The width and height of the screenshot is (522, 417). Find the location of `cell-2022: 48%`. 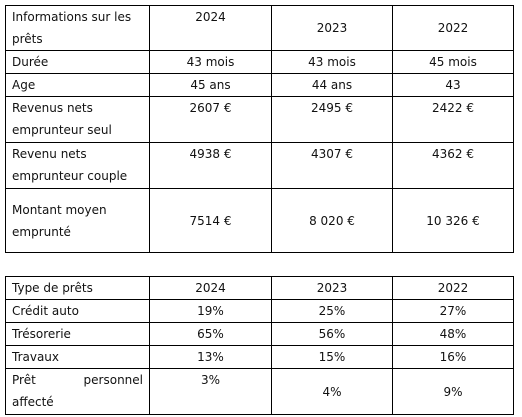

cell-2022: 48% is located at coordinates (453, 334).